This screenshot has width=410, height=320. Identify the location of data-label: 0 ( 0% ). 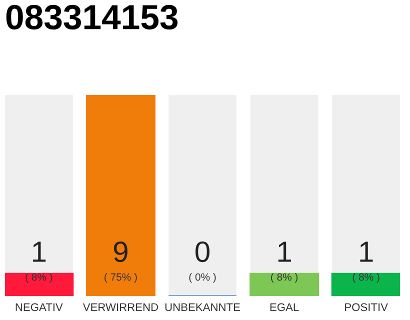
(202, 262).